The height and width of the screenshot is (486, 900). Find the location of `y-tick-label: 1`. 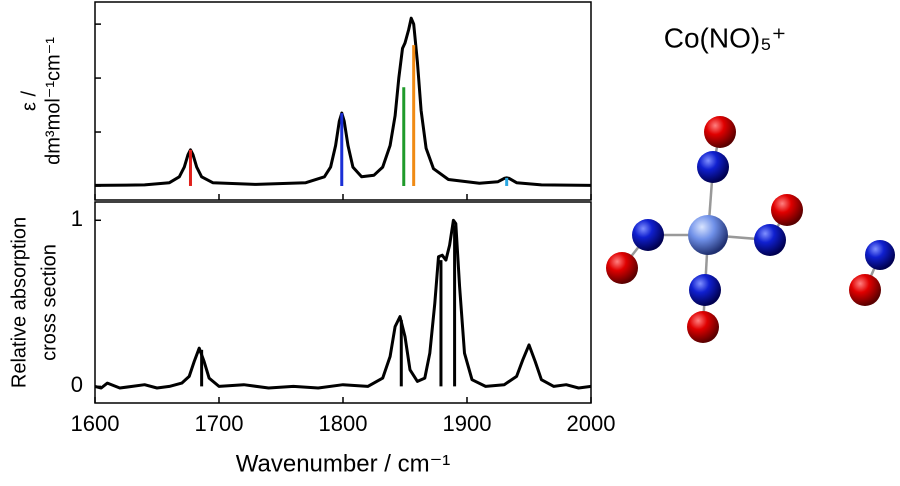

y-tick-label: 1 is located at coordinates (77, 218).